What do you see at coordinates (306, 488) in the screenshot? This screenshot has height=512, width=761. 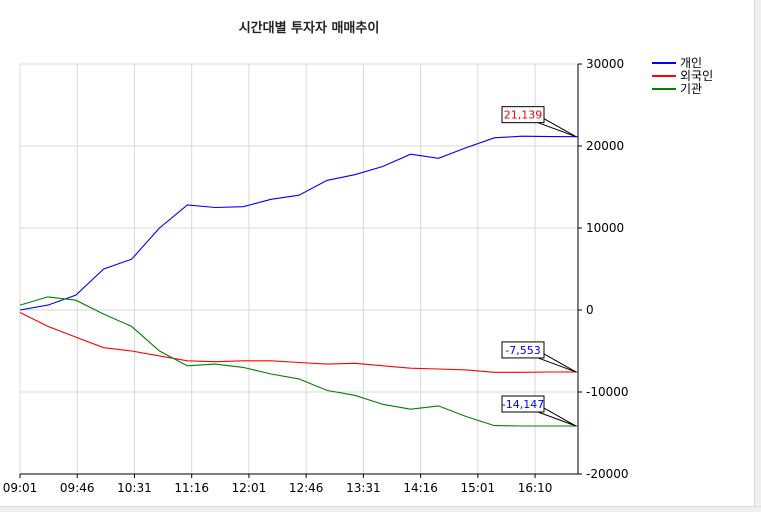 I see `x-tick-label: 12:46` at bounding box center [306, 488].